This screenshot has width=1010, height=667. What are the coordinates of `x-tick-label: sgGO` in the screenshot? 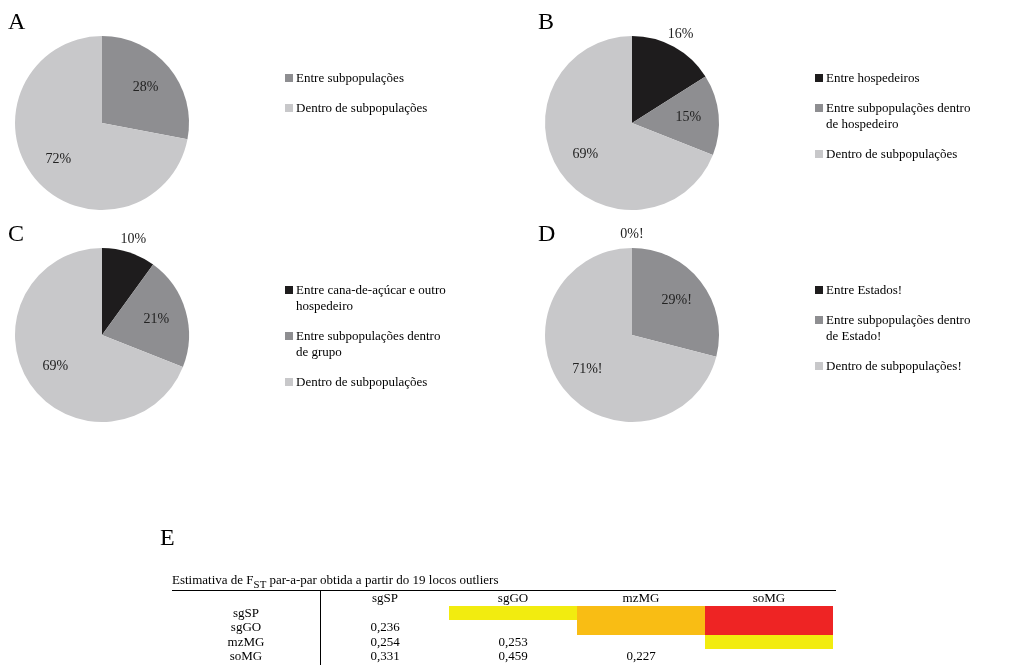 It's located at (513, 598).